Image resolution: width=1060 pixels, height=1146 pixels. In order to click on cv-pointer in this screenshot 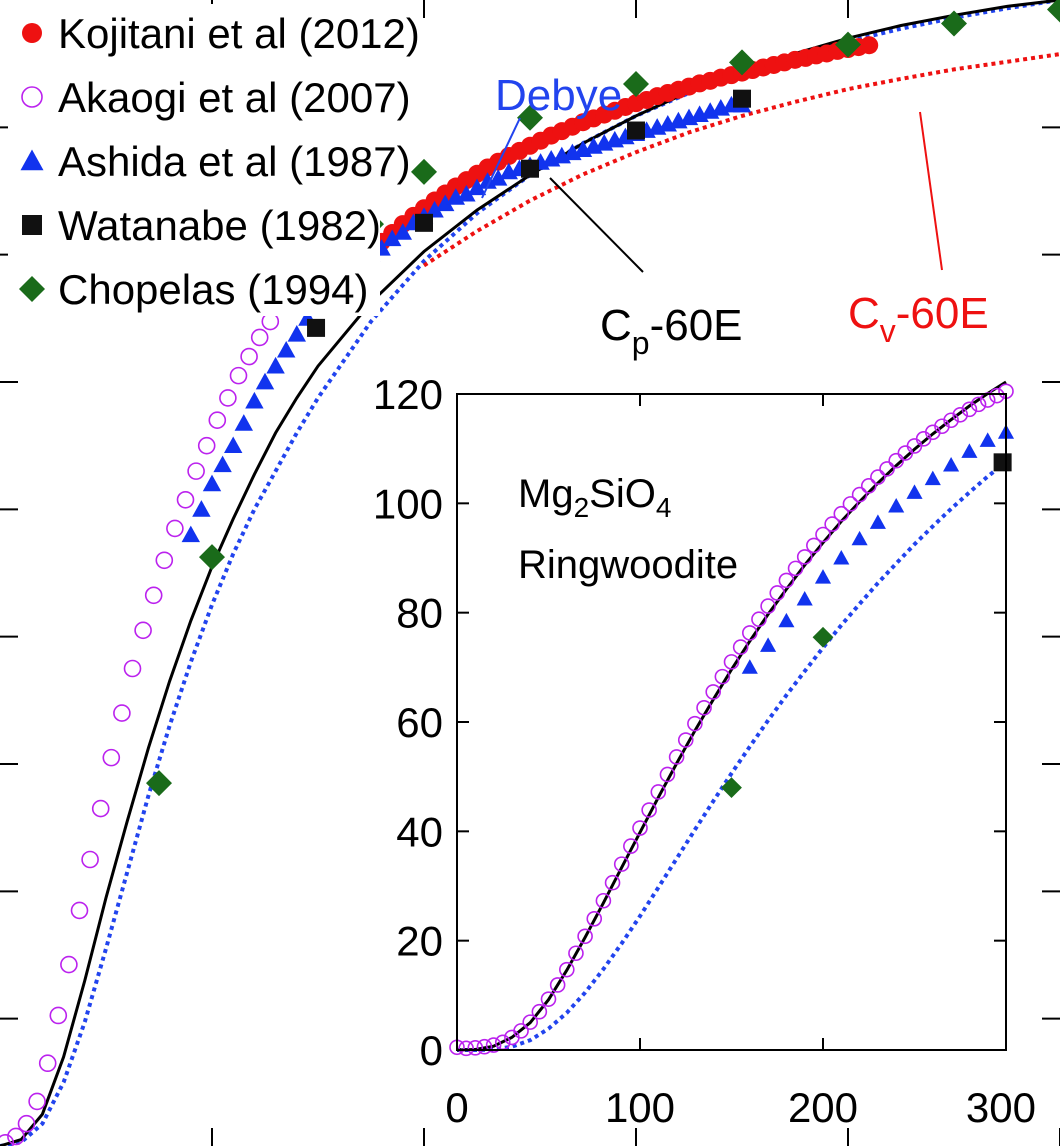, I will do `click(931, 191)`.